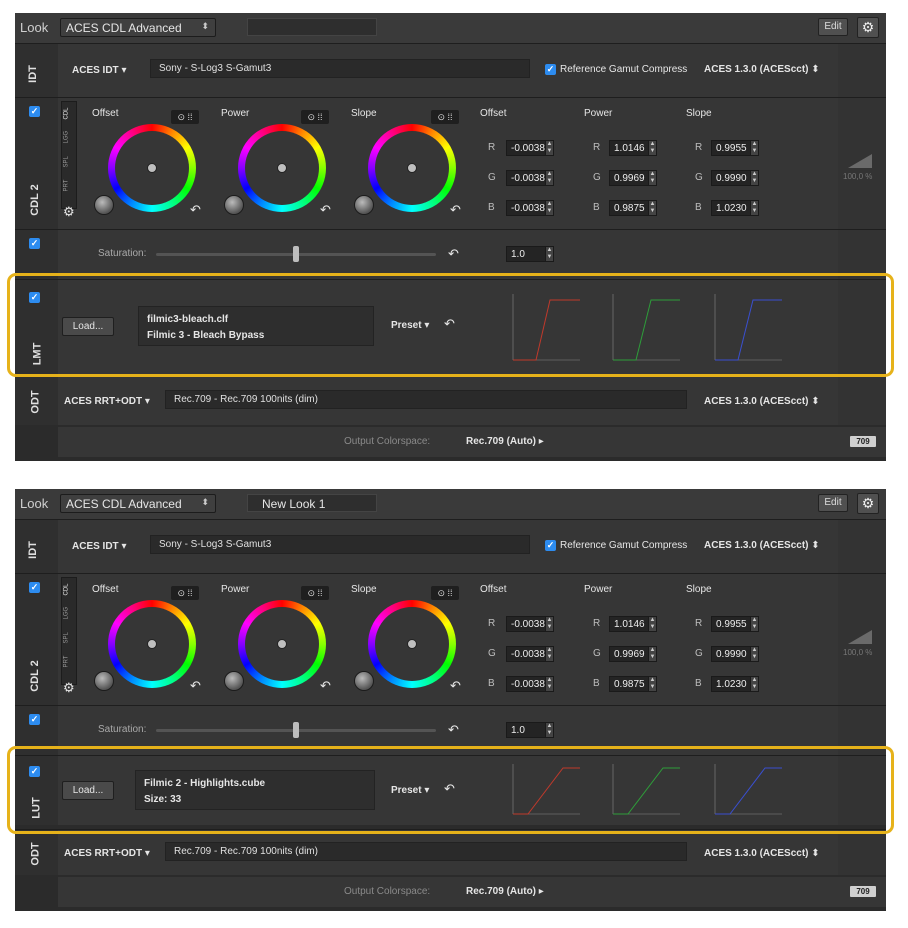  Describe the element at coordinates (34, 771) in the screenshot. I see `lut-checkbox: ✓` at that location.